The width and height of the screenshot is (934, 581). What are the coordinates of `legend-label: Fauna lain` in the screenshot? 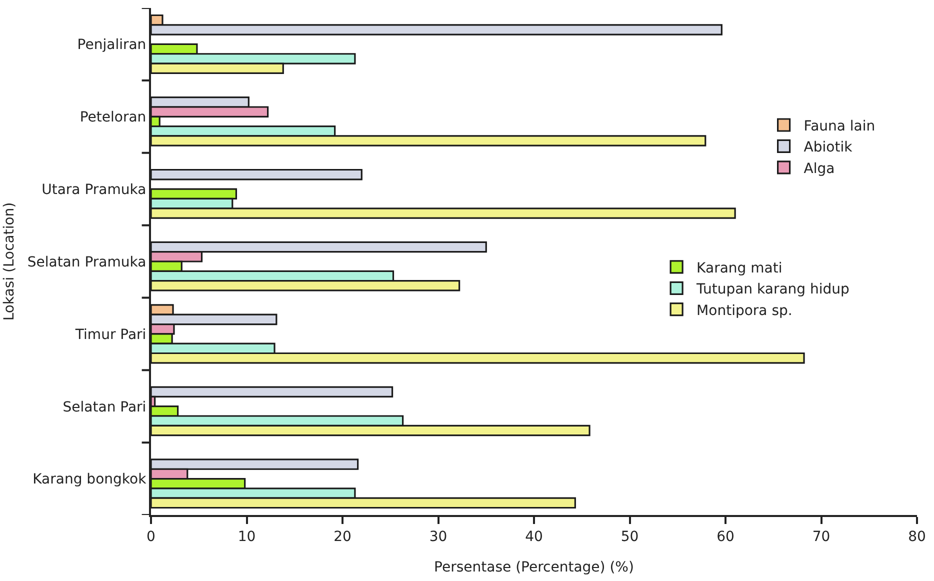 It's located at (840, 126).